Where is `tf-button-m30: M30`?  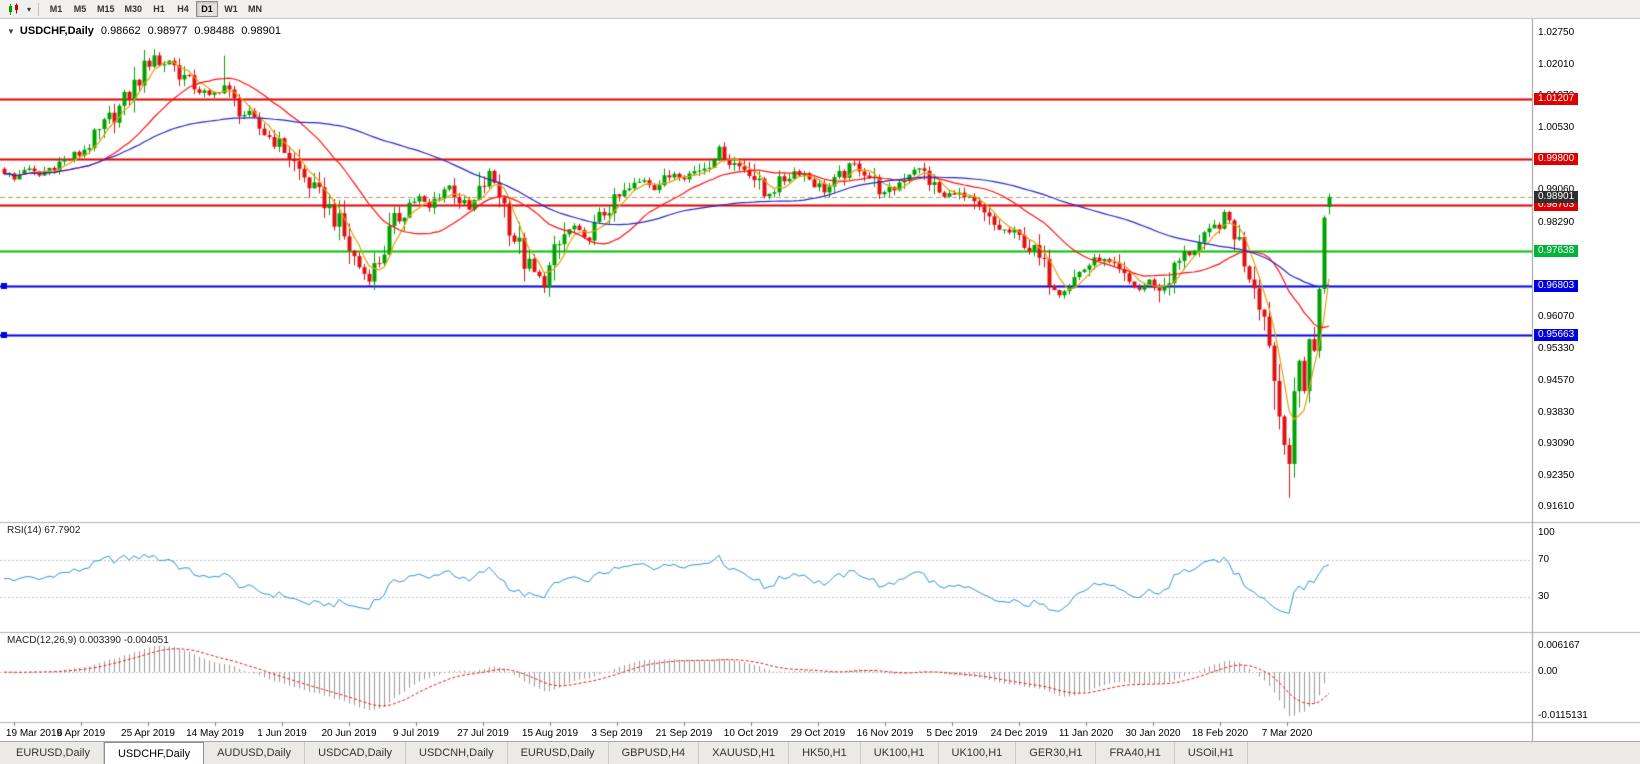
tf-button-m30: M30 is located at coordinates (134, 9).